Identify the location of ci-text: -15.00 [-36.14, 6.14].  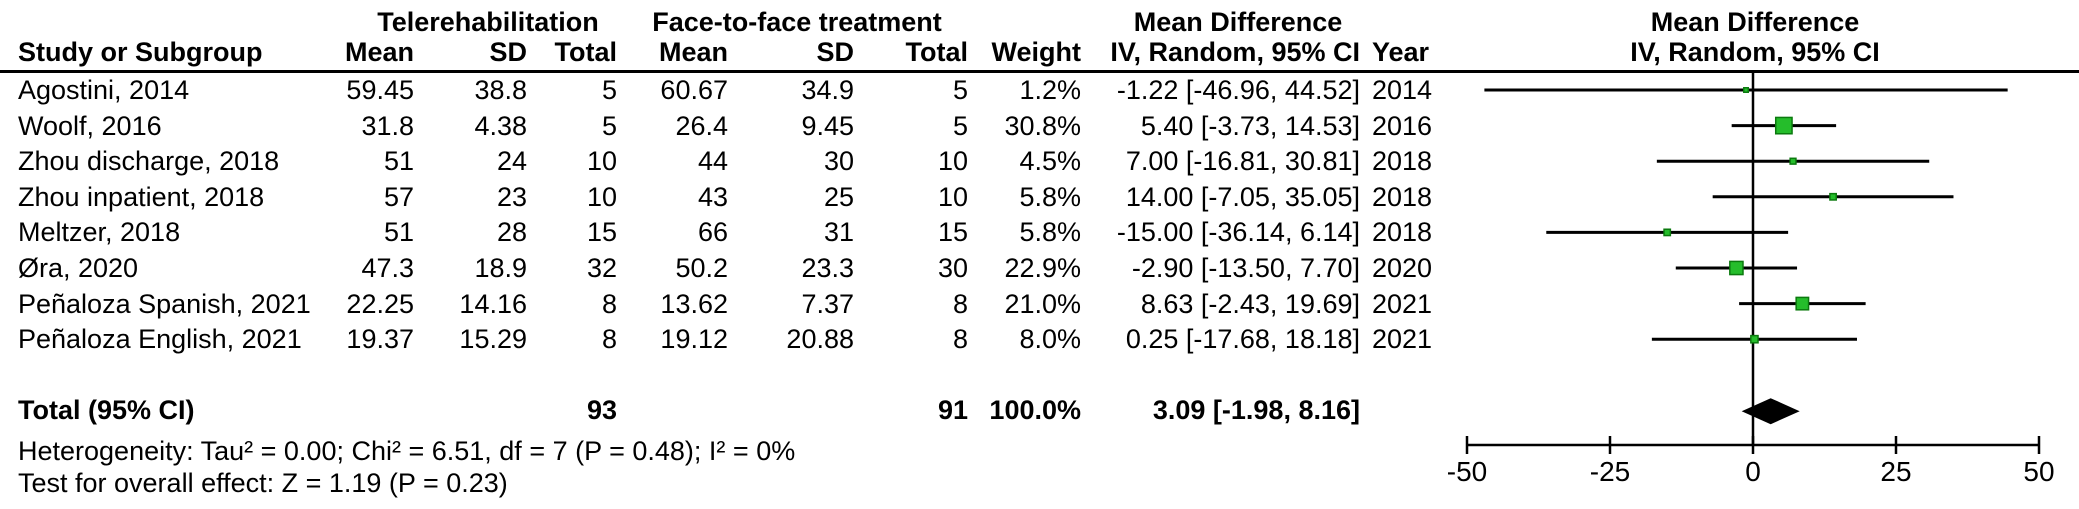
(1238, 232).